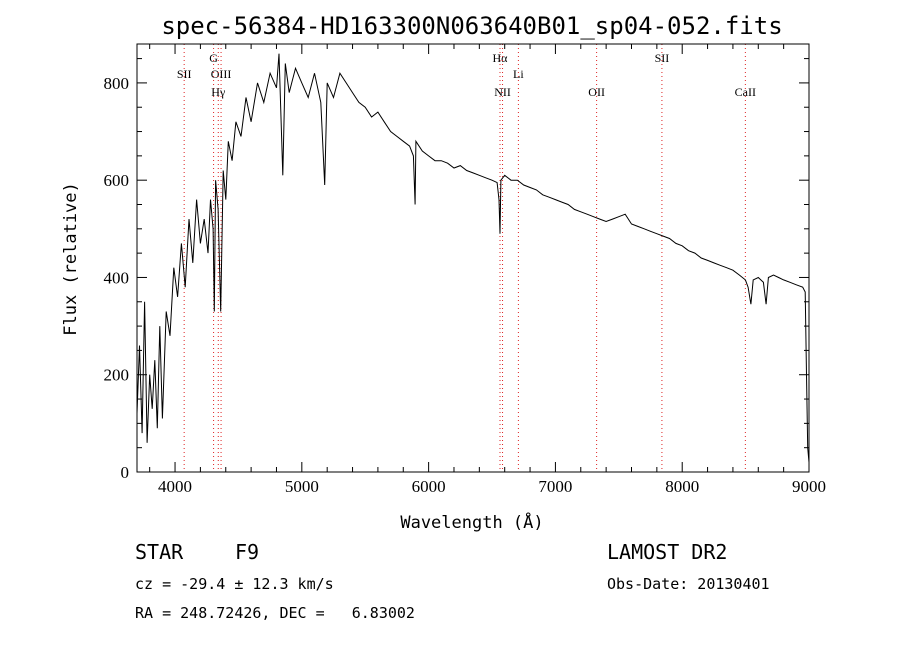  I want to click on survey-name: LAMOST DR2, so click(667, 552).